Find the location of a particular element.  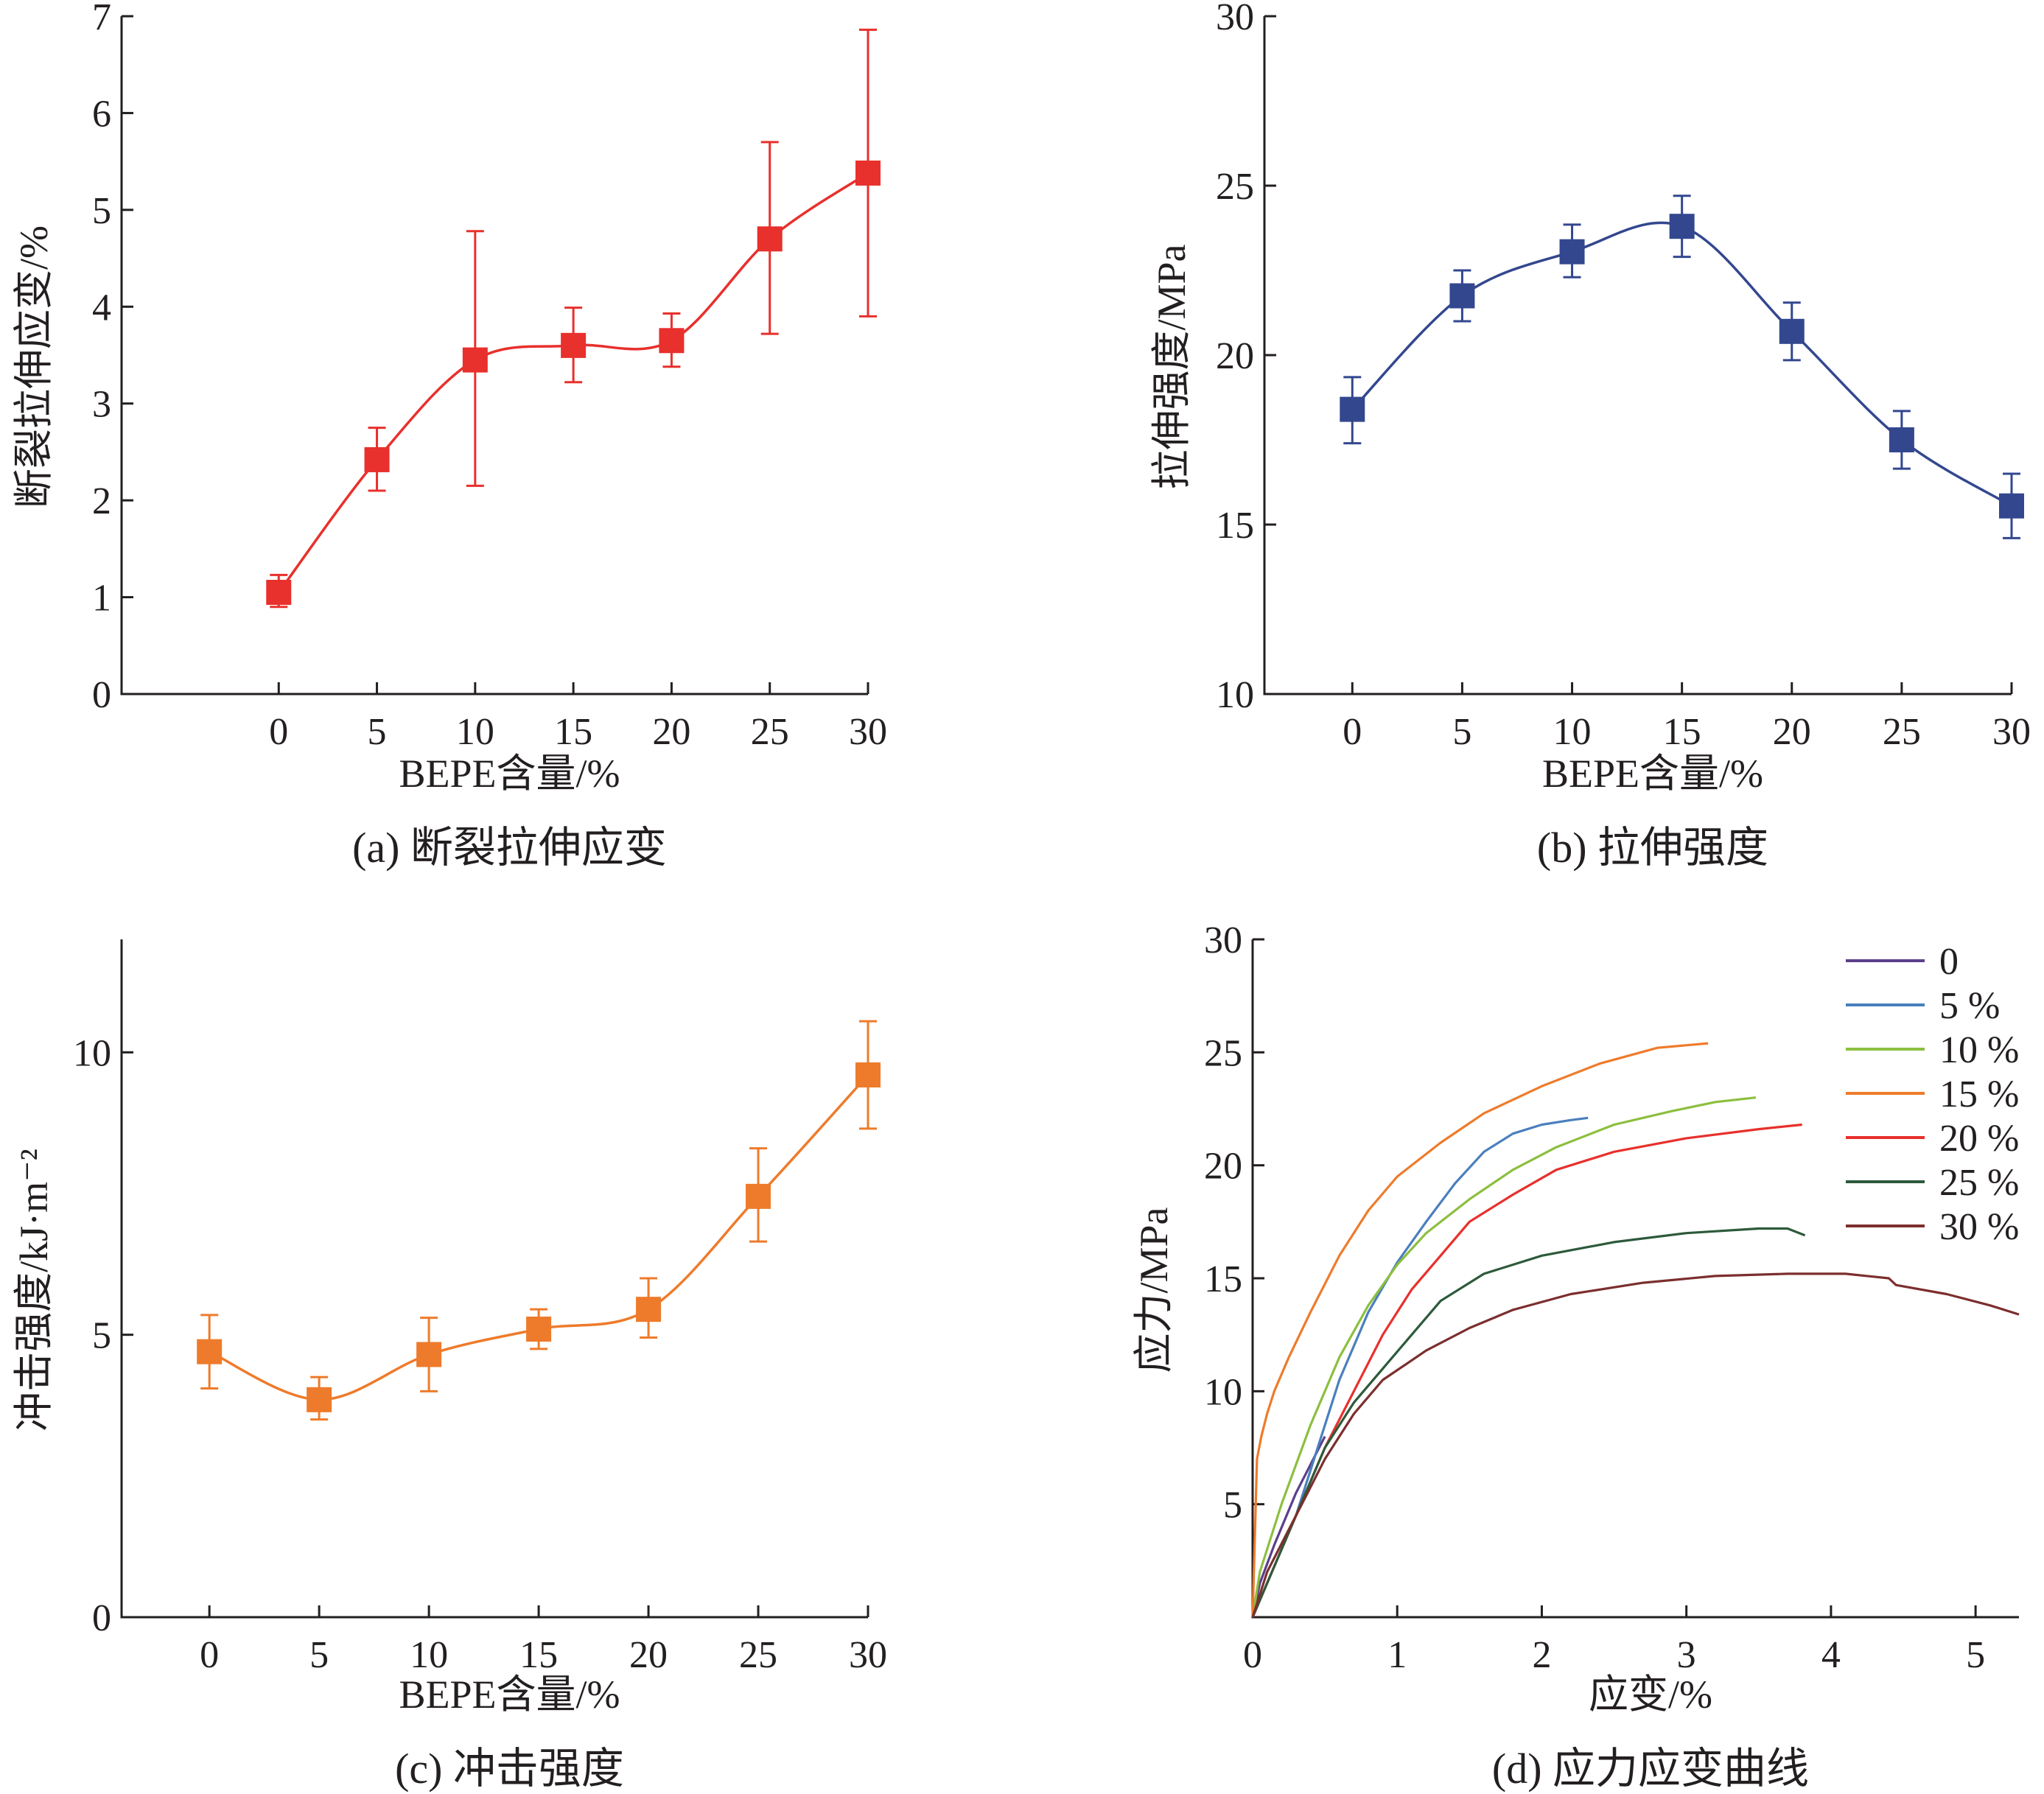

y-tick-label: 6 is located at coordinates (101, 114).